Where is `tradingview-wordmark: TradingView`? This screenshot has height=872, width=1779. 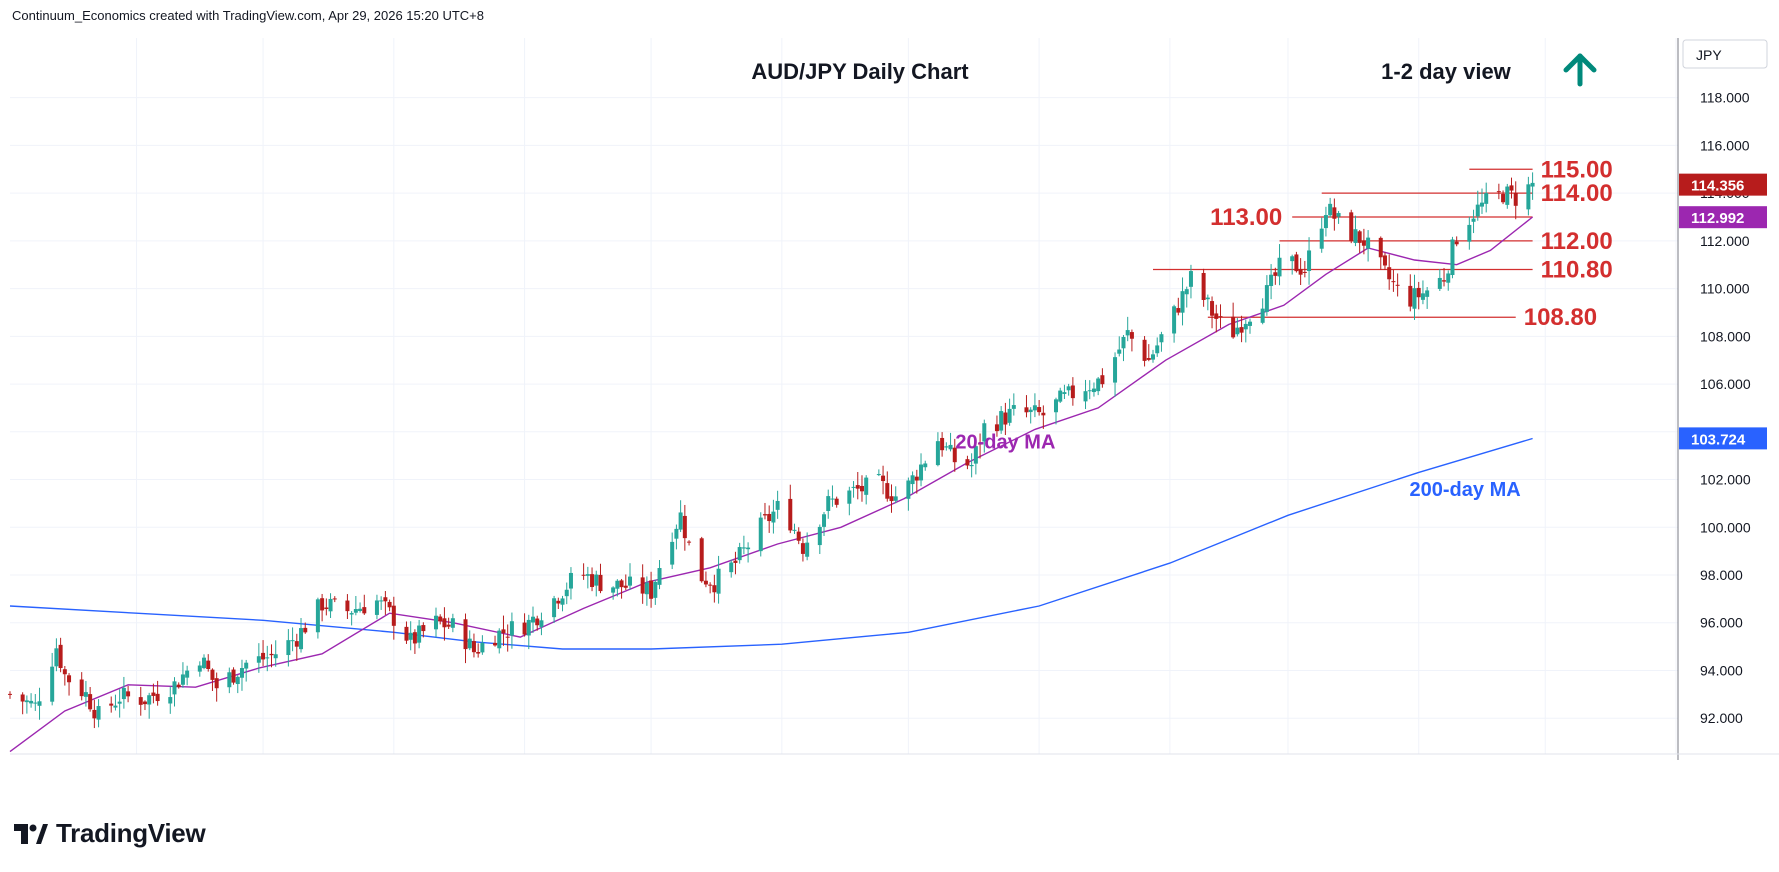 tradingview-wordmark: TradingView is located at coordinates (131, 833).